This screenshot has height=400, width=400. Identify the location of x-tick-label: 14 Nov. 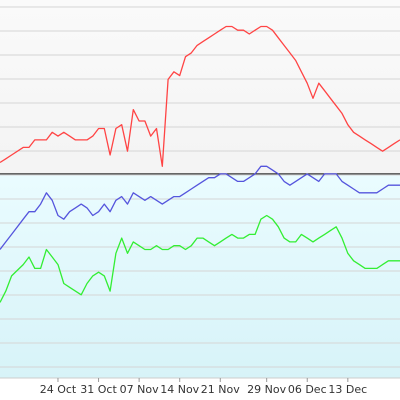
(179, 389).